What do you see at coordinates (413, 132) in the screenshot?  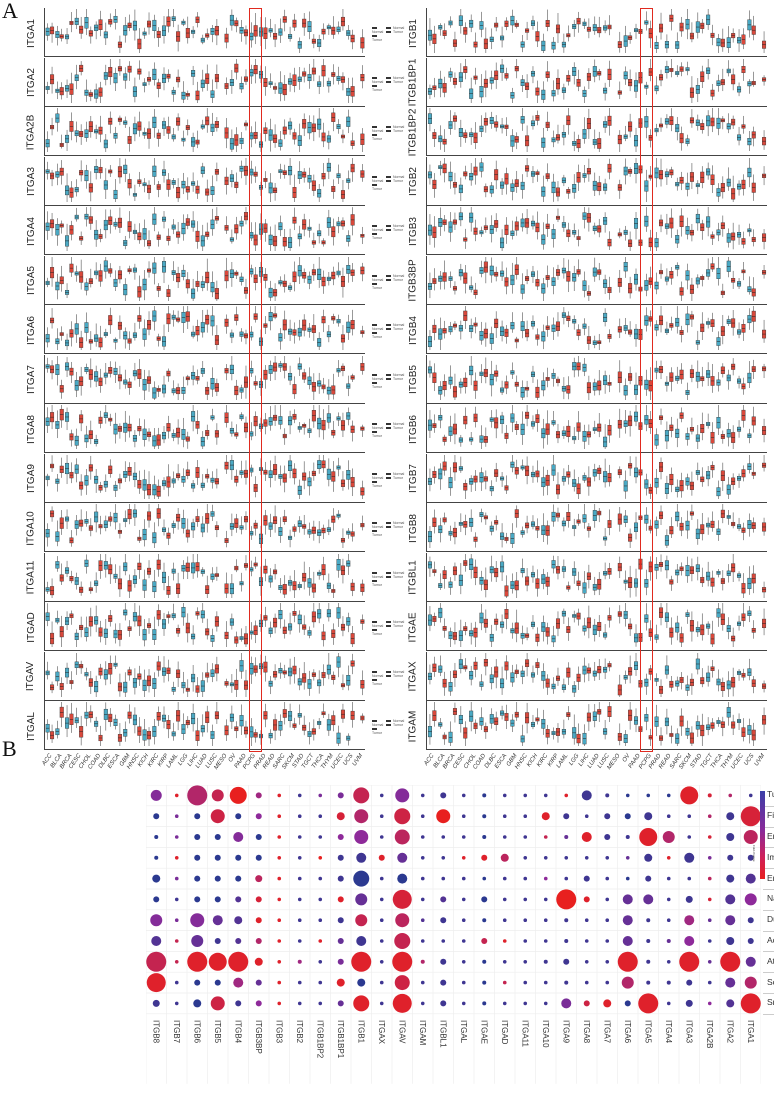 I see `facet-gene-label: ITGB1BP2` at bounding box center [413, 132].